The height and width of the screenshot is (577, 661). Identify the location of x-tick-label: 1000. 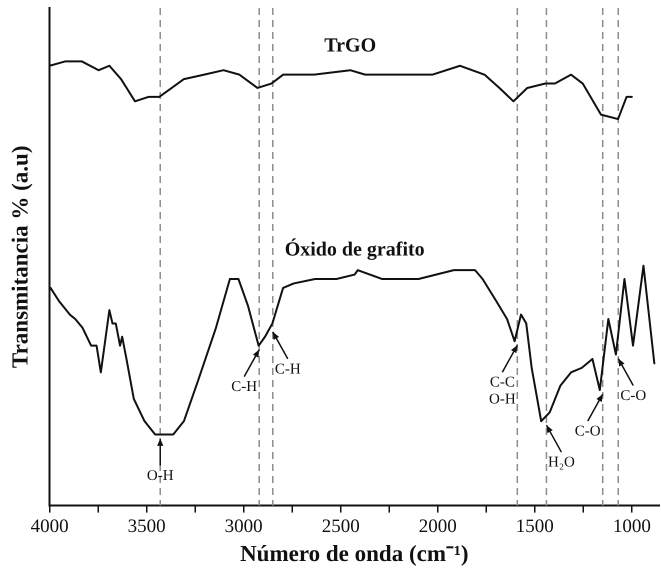
(631, 526).